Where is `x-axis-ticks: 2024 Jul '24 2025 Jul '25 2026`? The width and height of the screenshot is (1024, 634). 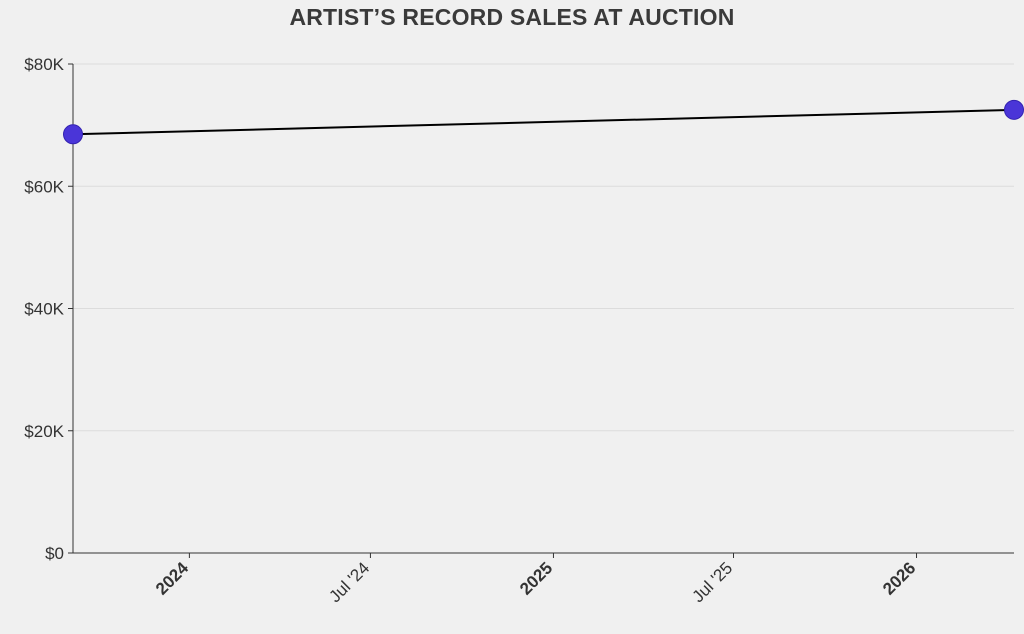
x-axis-ticks: 2024 Jul '24 2025 Jul '25 2026 is located at coordinates (535, 579).